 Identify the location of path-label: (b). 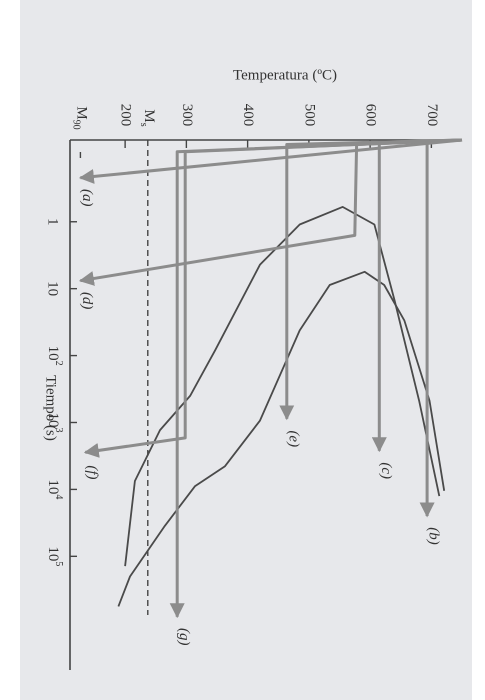
(434, 536).